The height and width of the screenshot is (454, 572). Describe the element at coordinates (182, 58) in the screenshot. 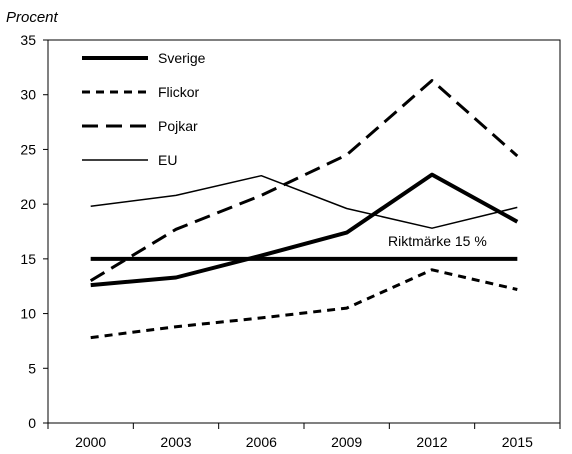

I see `legend-label: Sverige` at that location.